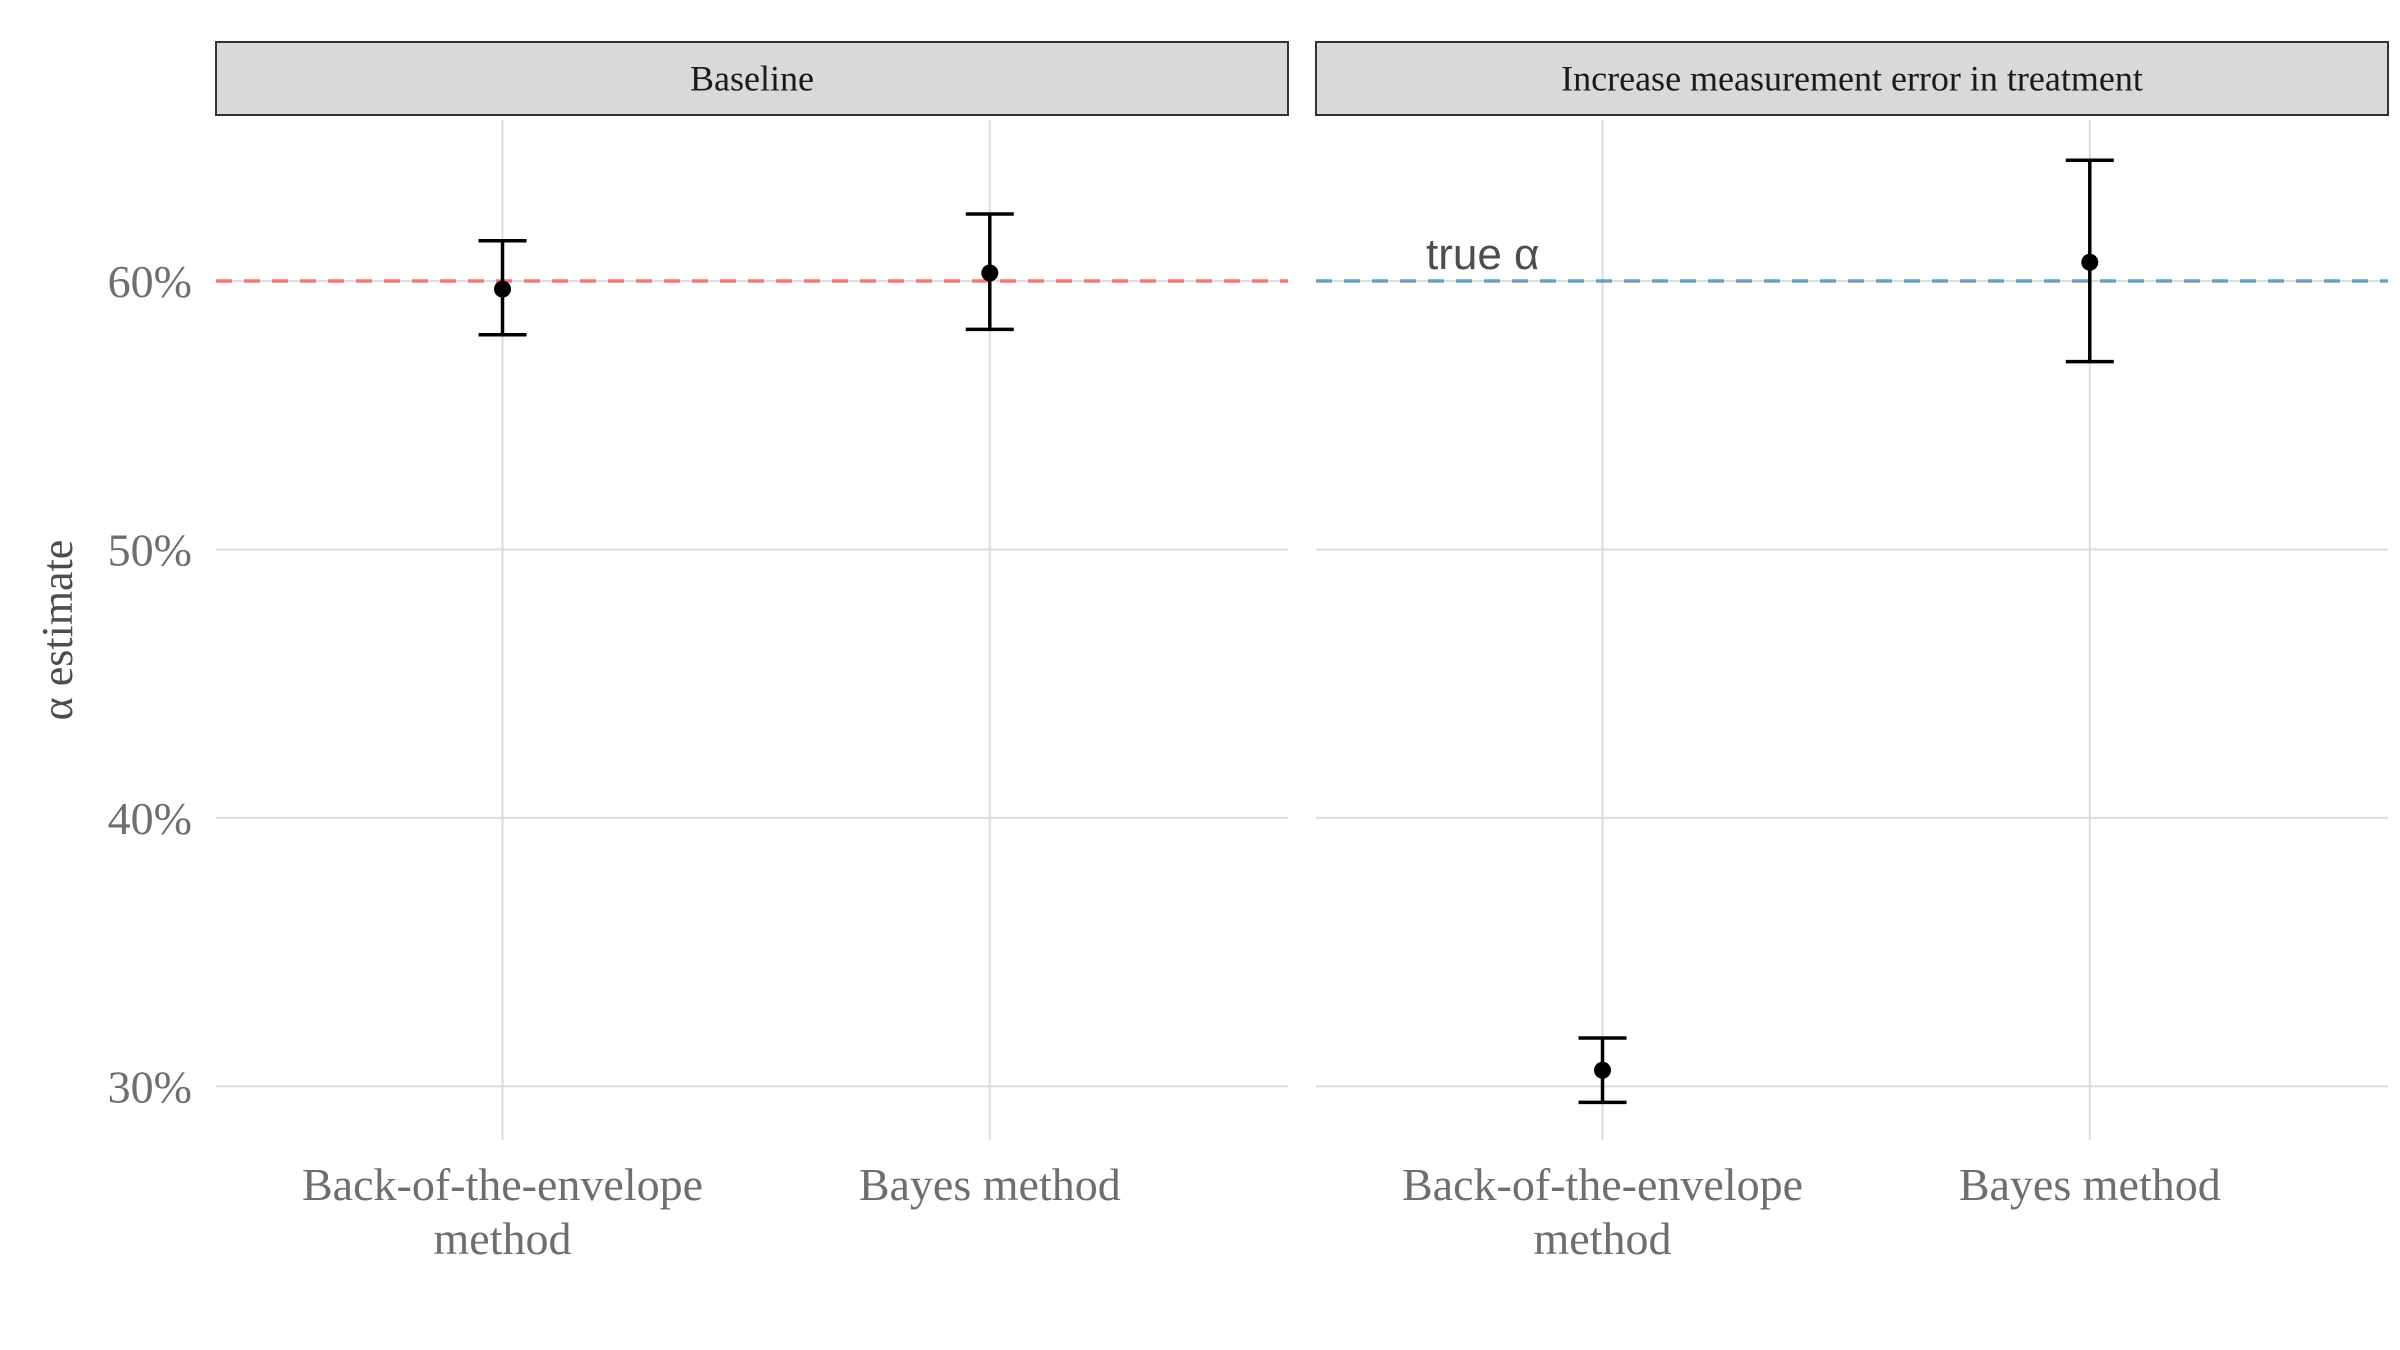 Image resolution: width=2400 pixels, height=1350 pixels. What do you see at coordinates (1482, 254) in the screenshot?
I see `reference-line-label: true α` at bounding box center [1482, 254].